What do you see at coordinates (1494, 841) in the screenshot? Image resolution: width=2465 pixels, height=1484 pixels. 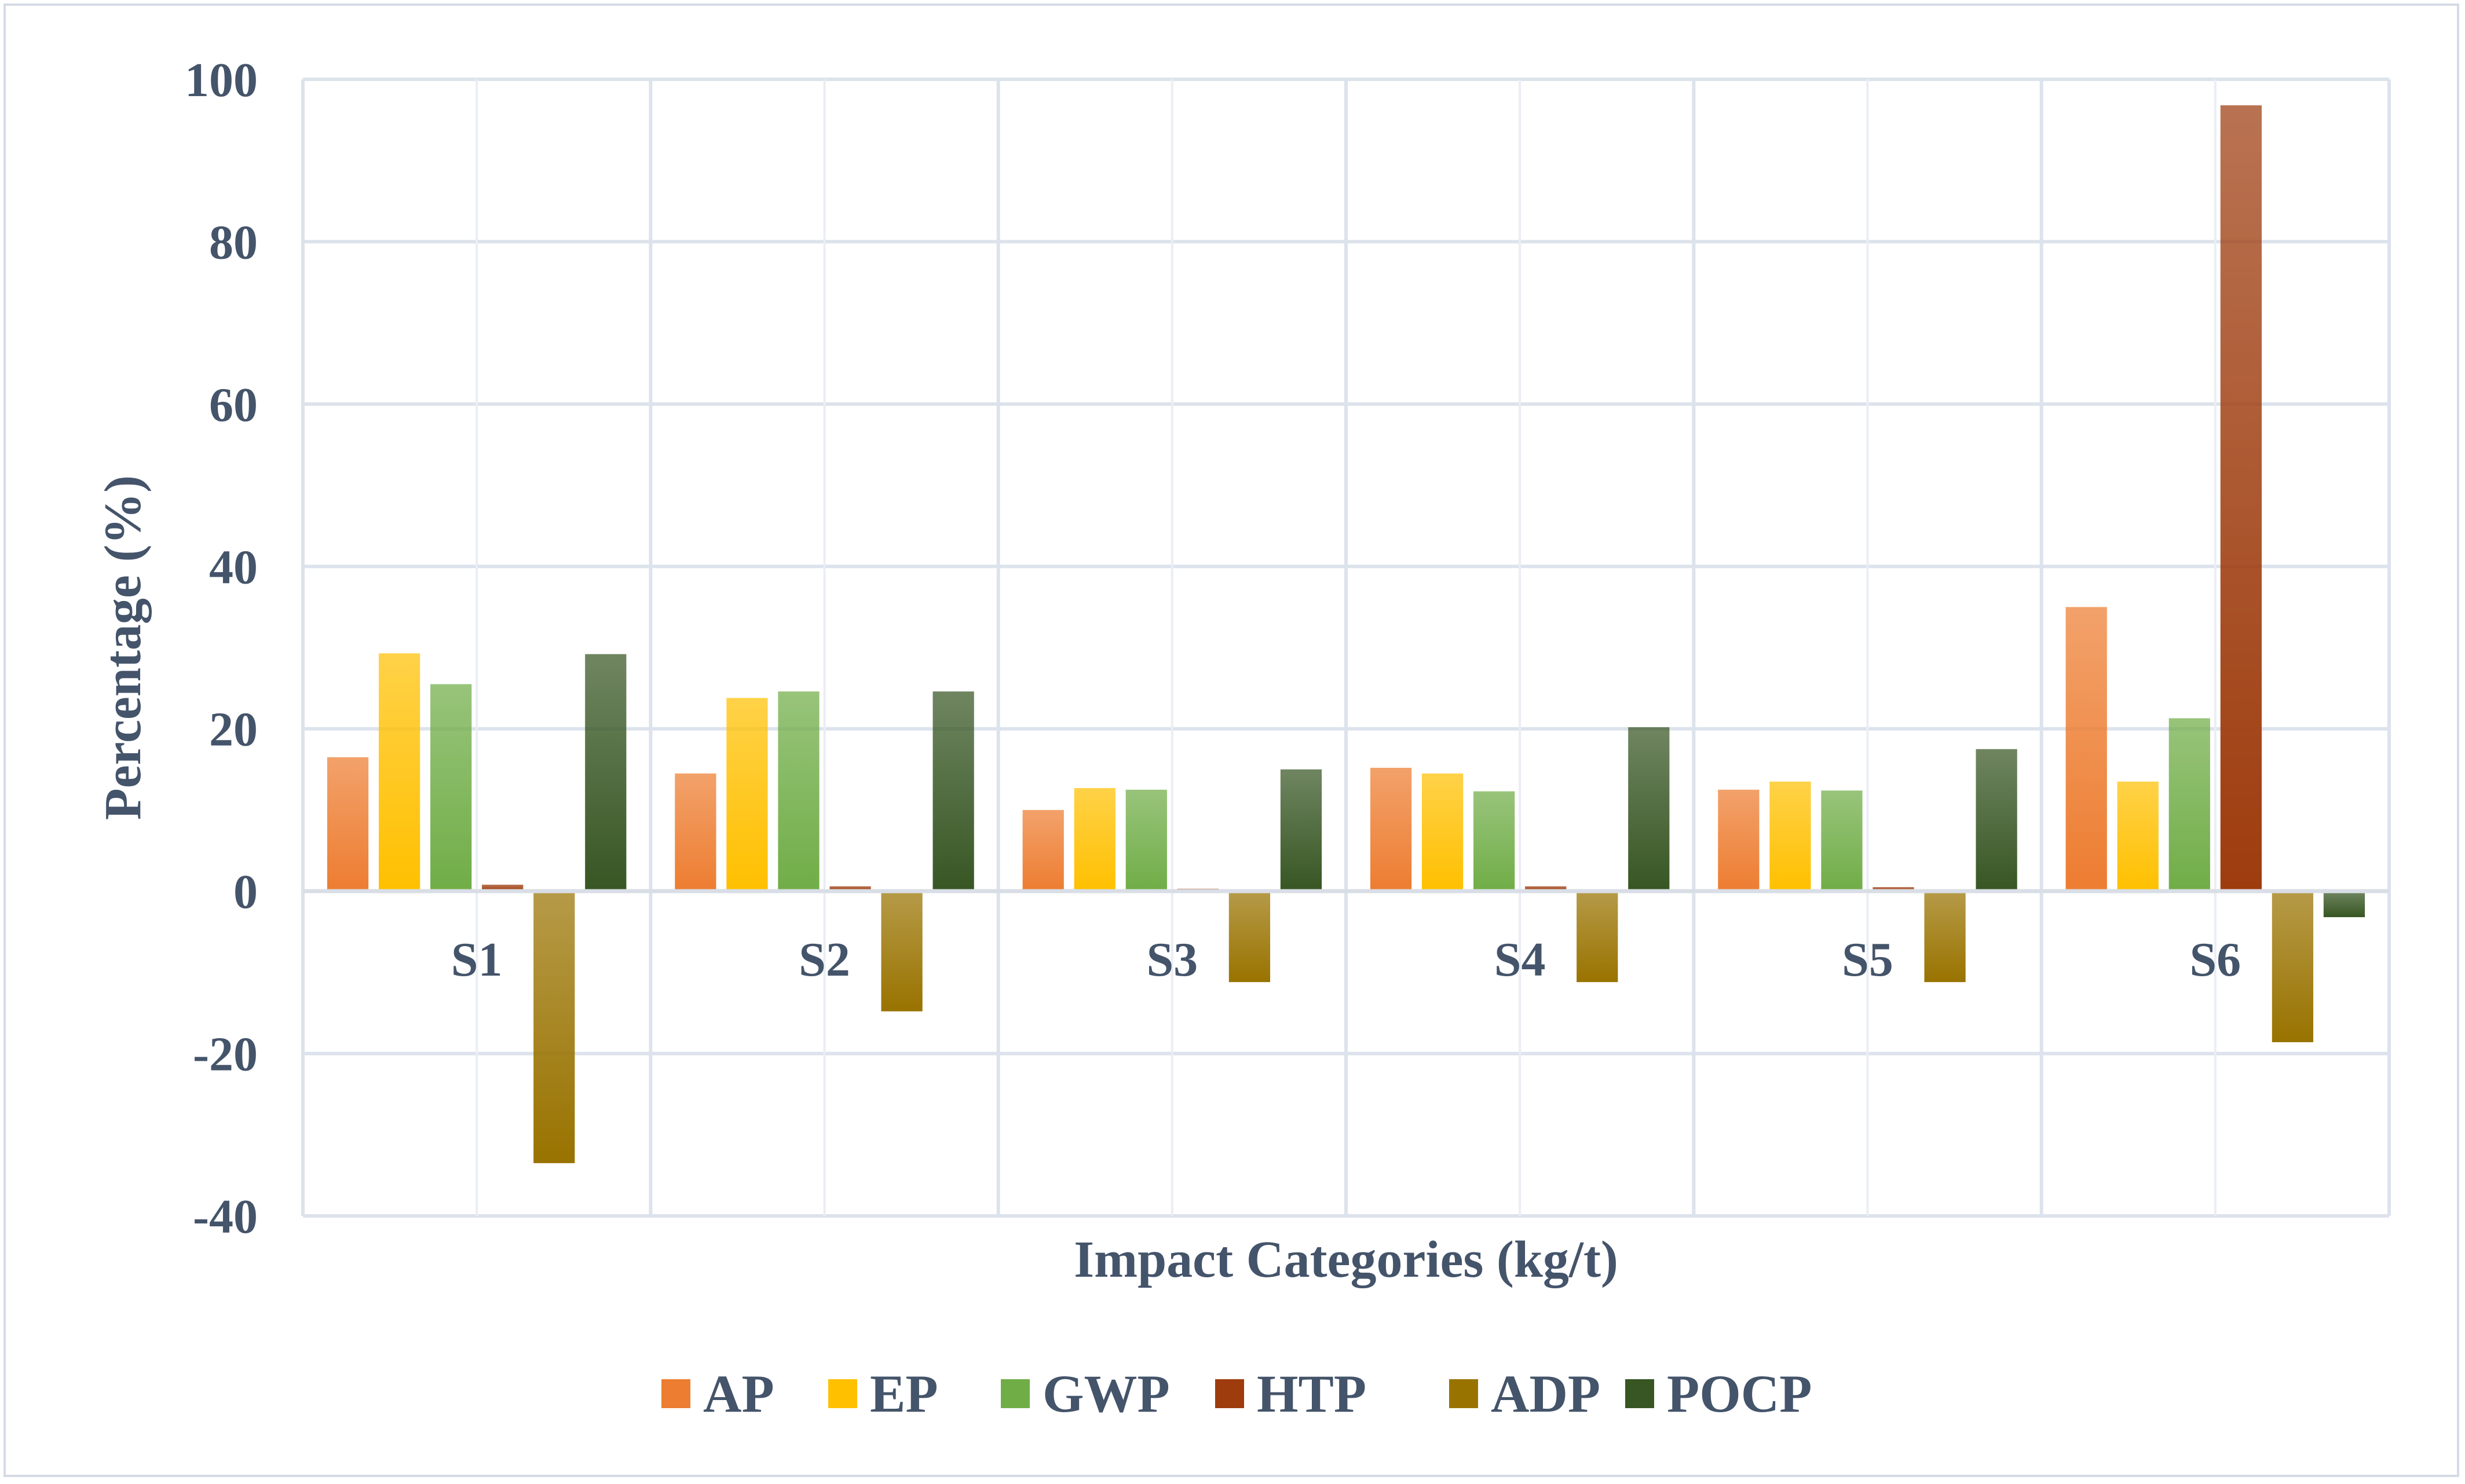 I see `bar-gwp-s4` at bounding box center [1494, 841].